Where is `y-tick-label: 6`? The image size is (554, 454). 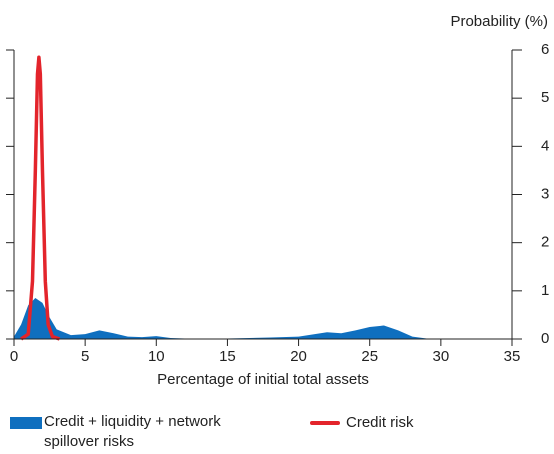
y-tick-label: 6 is located at coordinates (545, 49).